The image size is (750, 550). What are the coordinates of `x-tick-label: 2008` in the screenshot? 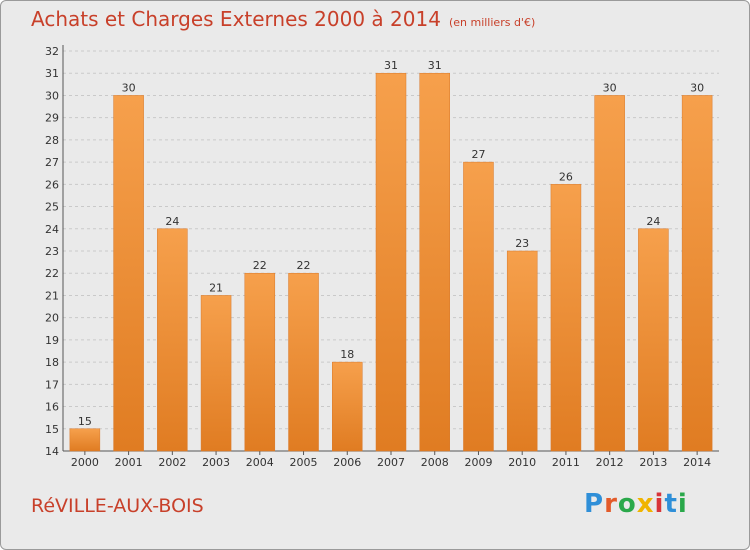 It's located at (435, 462).